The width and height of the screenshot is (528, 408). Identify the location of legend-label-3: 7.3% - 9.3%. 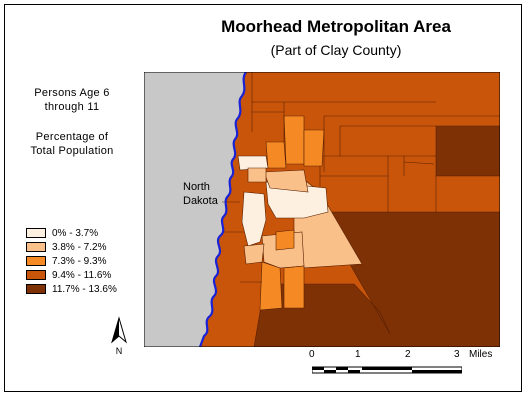
(79, 261).